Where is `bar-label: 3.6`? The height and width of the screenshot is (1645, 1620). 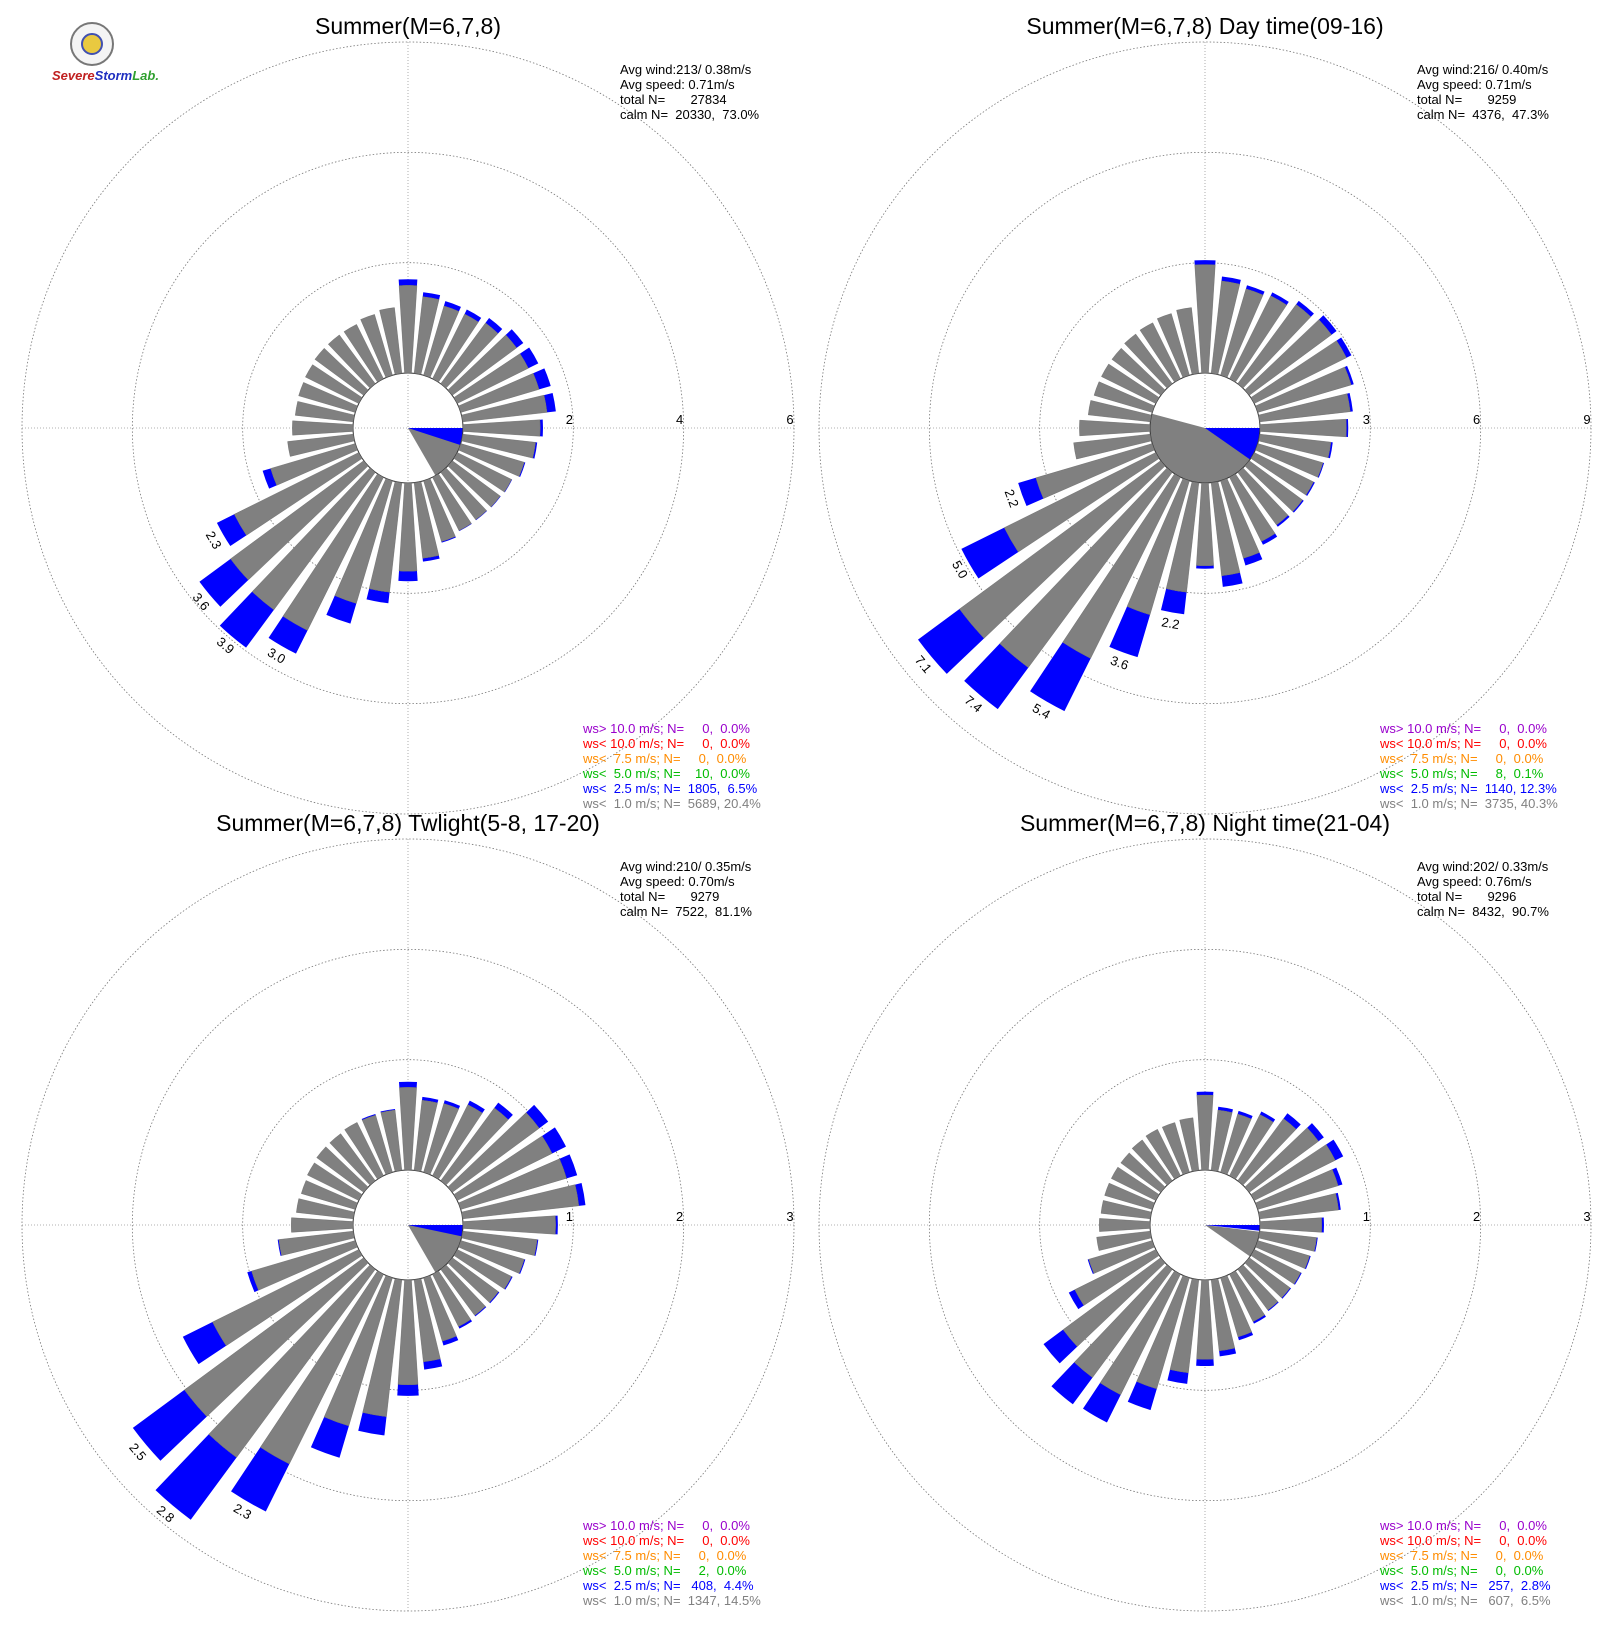 bar-label: 3.6 is located at coordinates (1119, 663).